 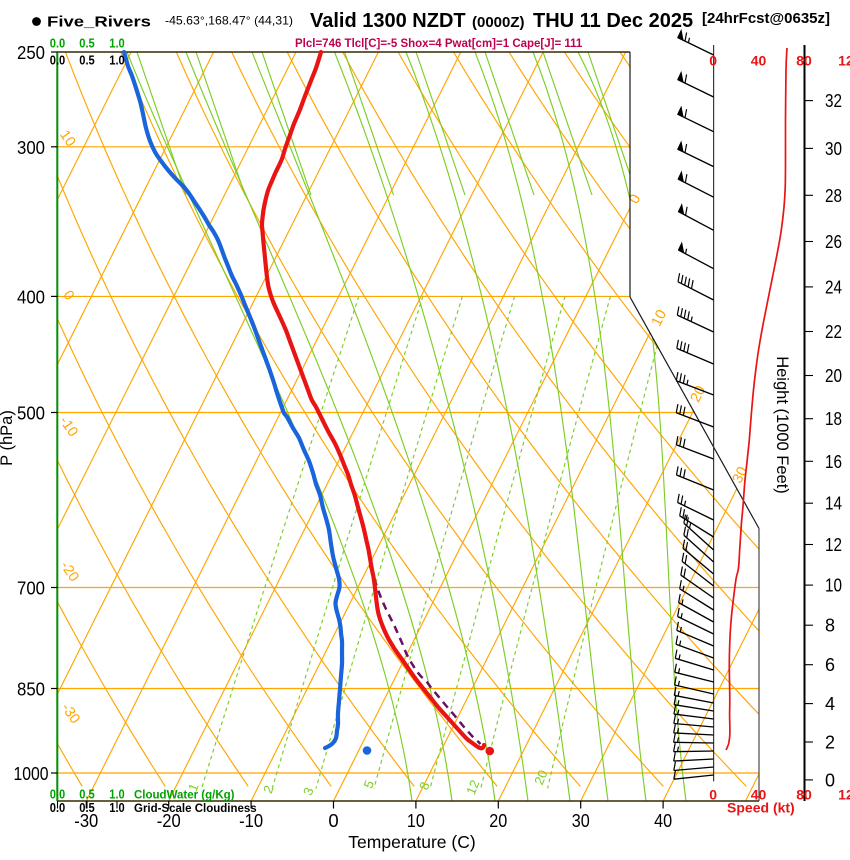 I want to click on svg-text: 250, so click(x=31, y=52).